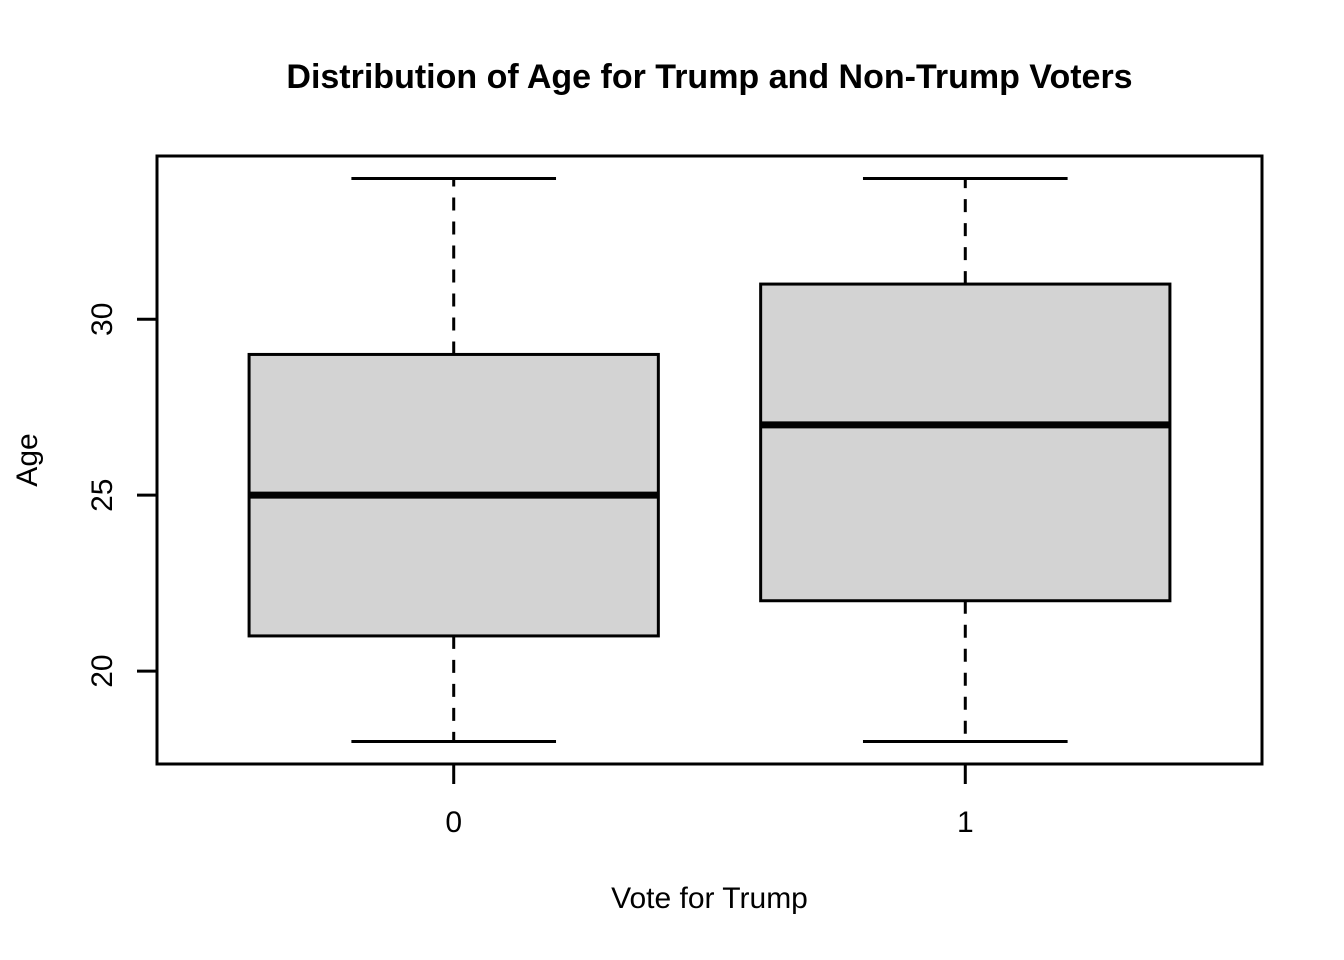 The image size is (1344, 960). I want to click on x-tick-label: 0, so click(453, 822).